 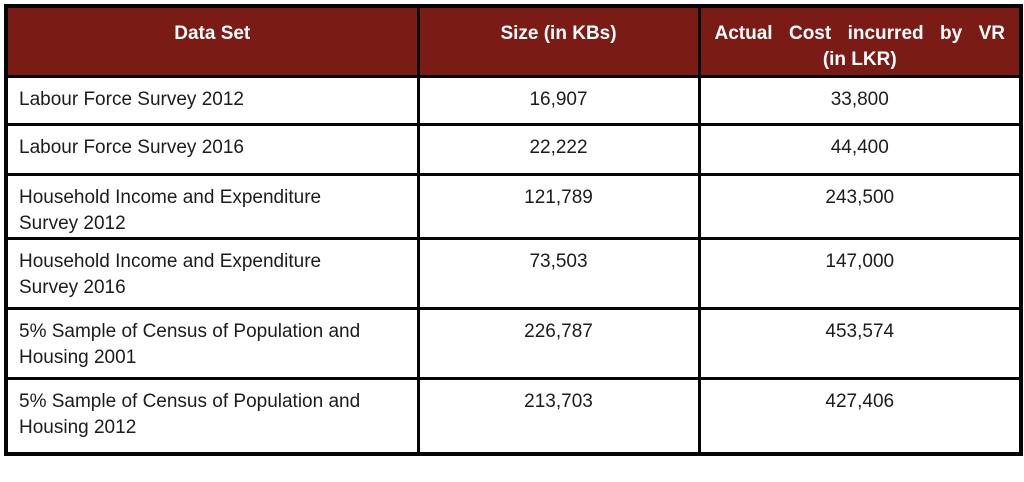 I want to click on col-header-cost: Actual Cost incurred by VR (in LKR), so click(x=860, y=41).